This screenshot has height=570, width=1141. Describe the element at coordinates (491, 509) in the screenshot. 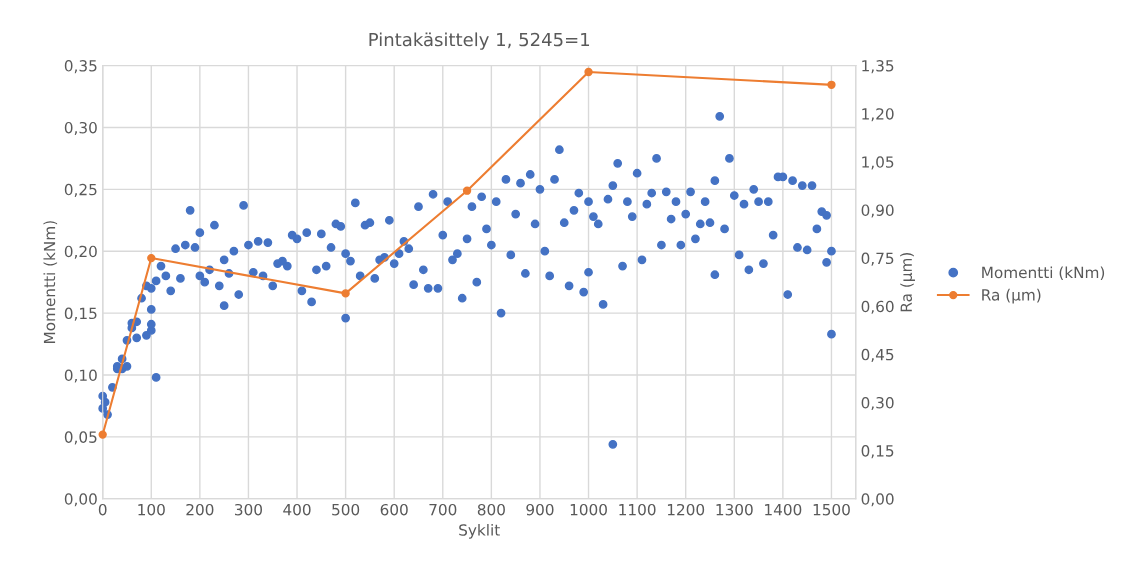

I see `x-tick-label: 800` at that location.